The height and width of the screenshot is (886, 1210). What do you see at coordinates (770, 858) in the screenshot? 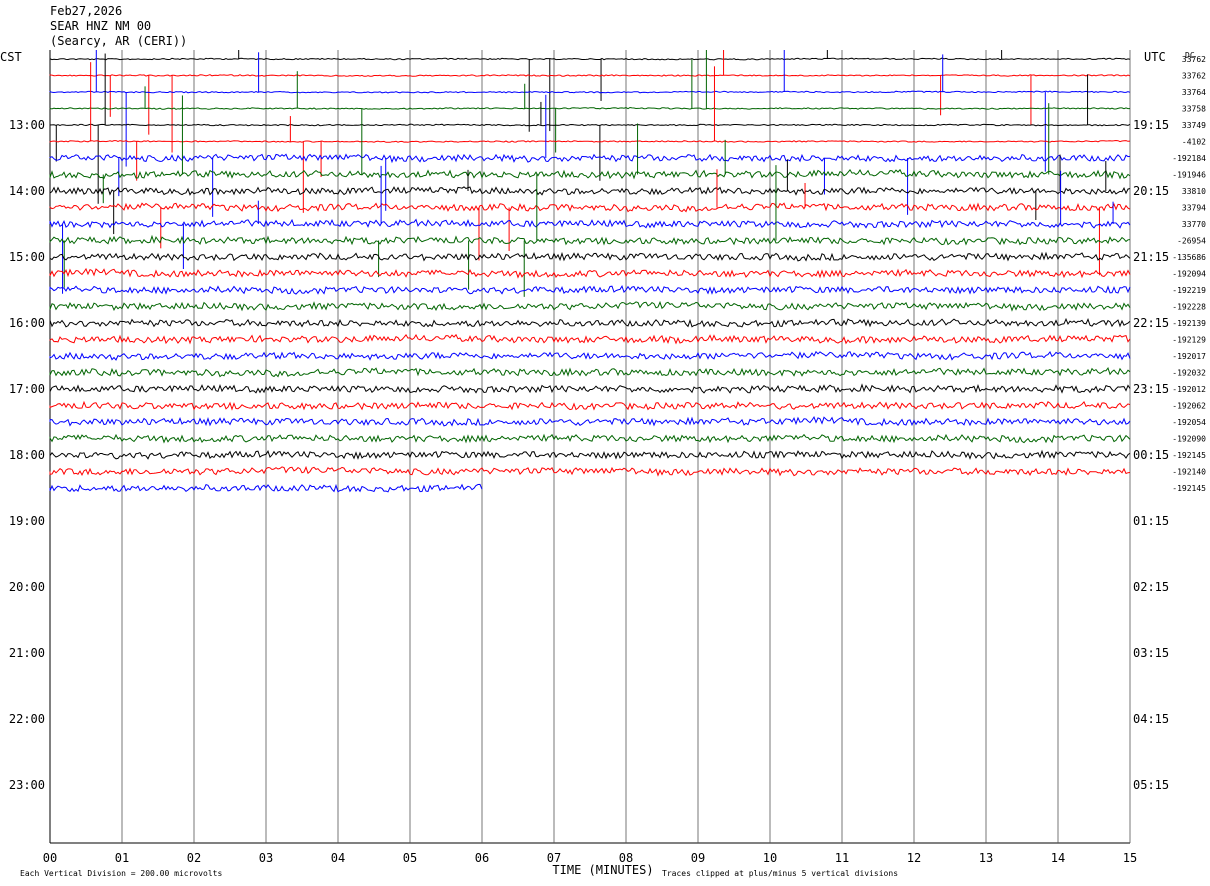
I see `x-tick-label: 10` at bounding box center [770, 858].